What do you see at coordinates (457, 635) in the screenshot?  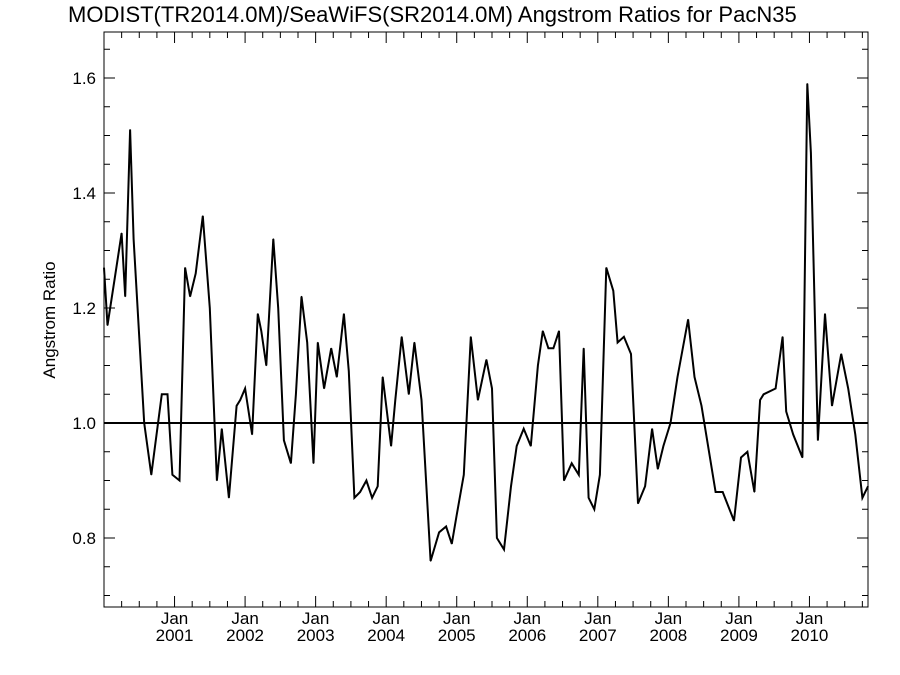 I see `x-tick-year-label: 2005` at bounding box center [457, 635].